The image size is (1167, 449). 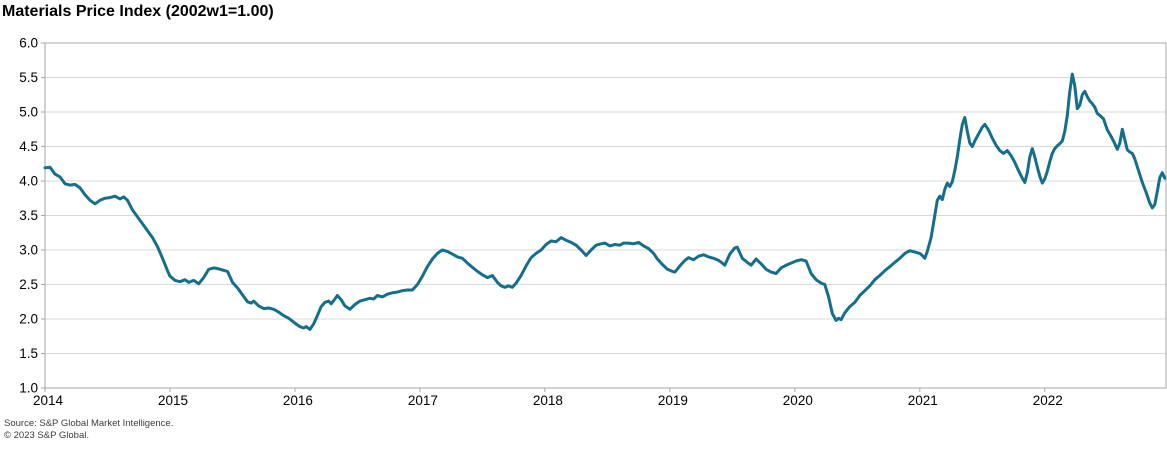 I want to click on y-tick-label: 1.0, so click(x=28, y=388).